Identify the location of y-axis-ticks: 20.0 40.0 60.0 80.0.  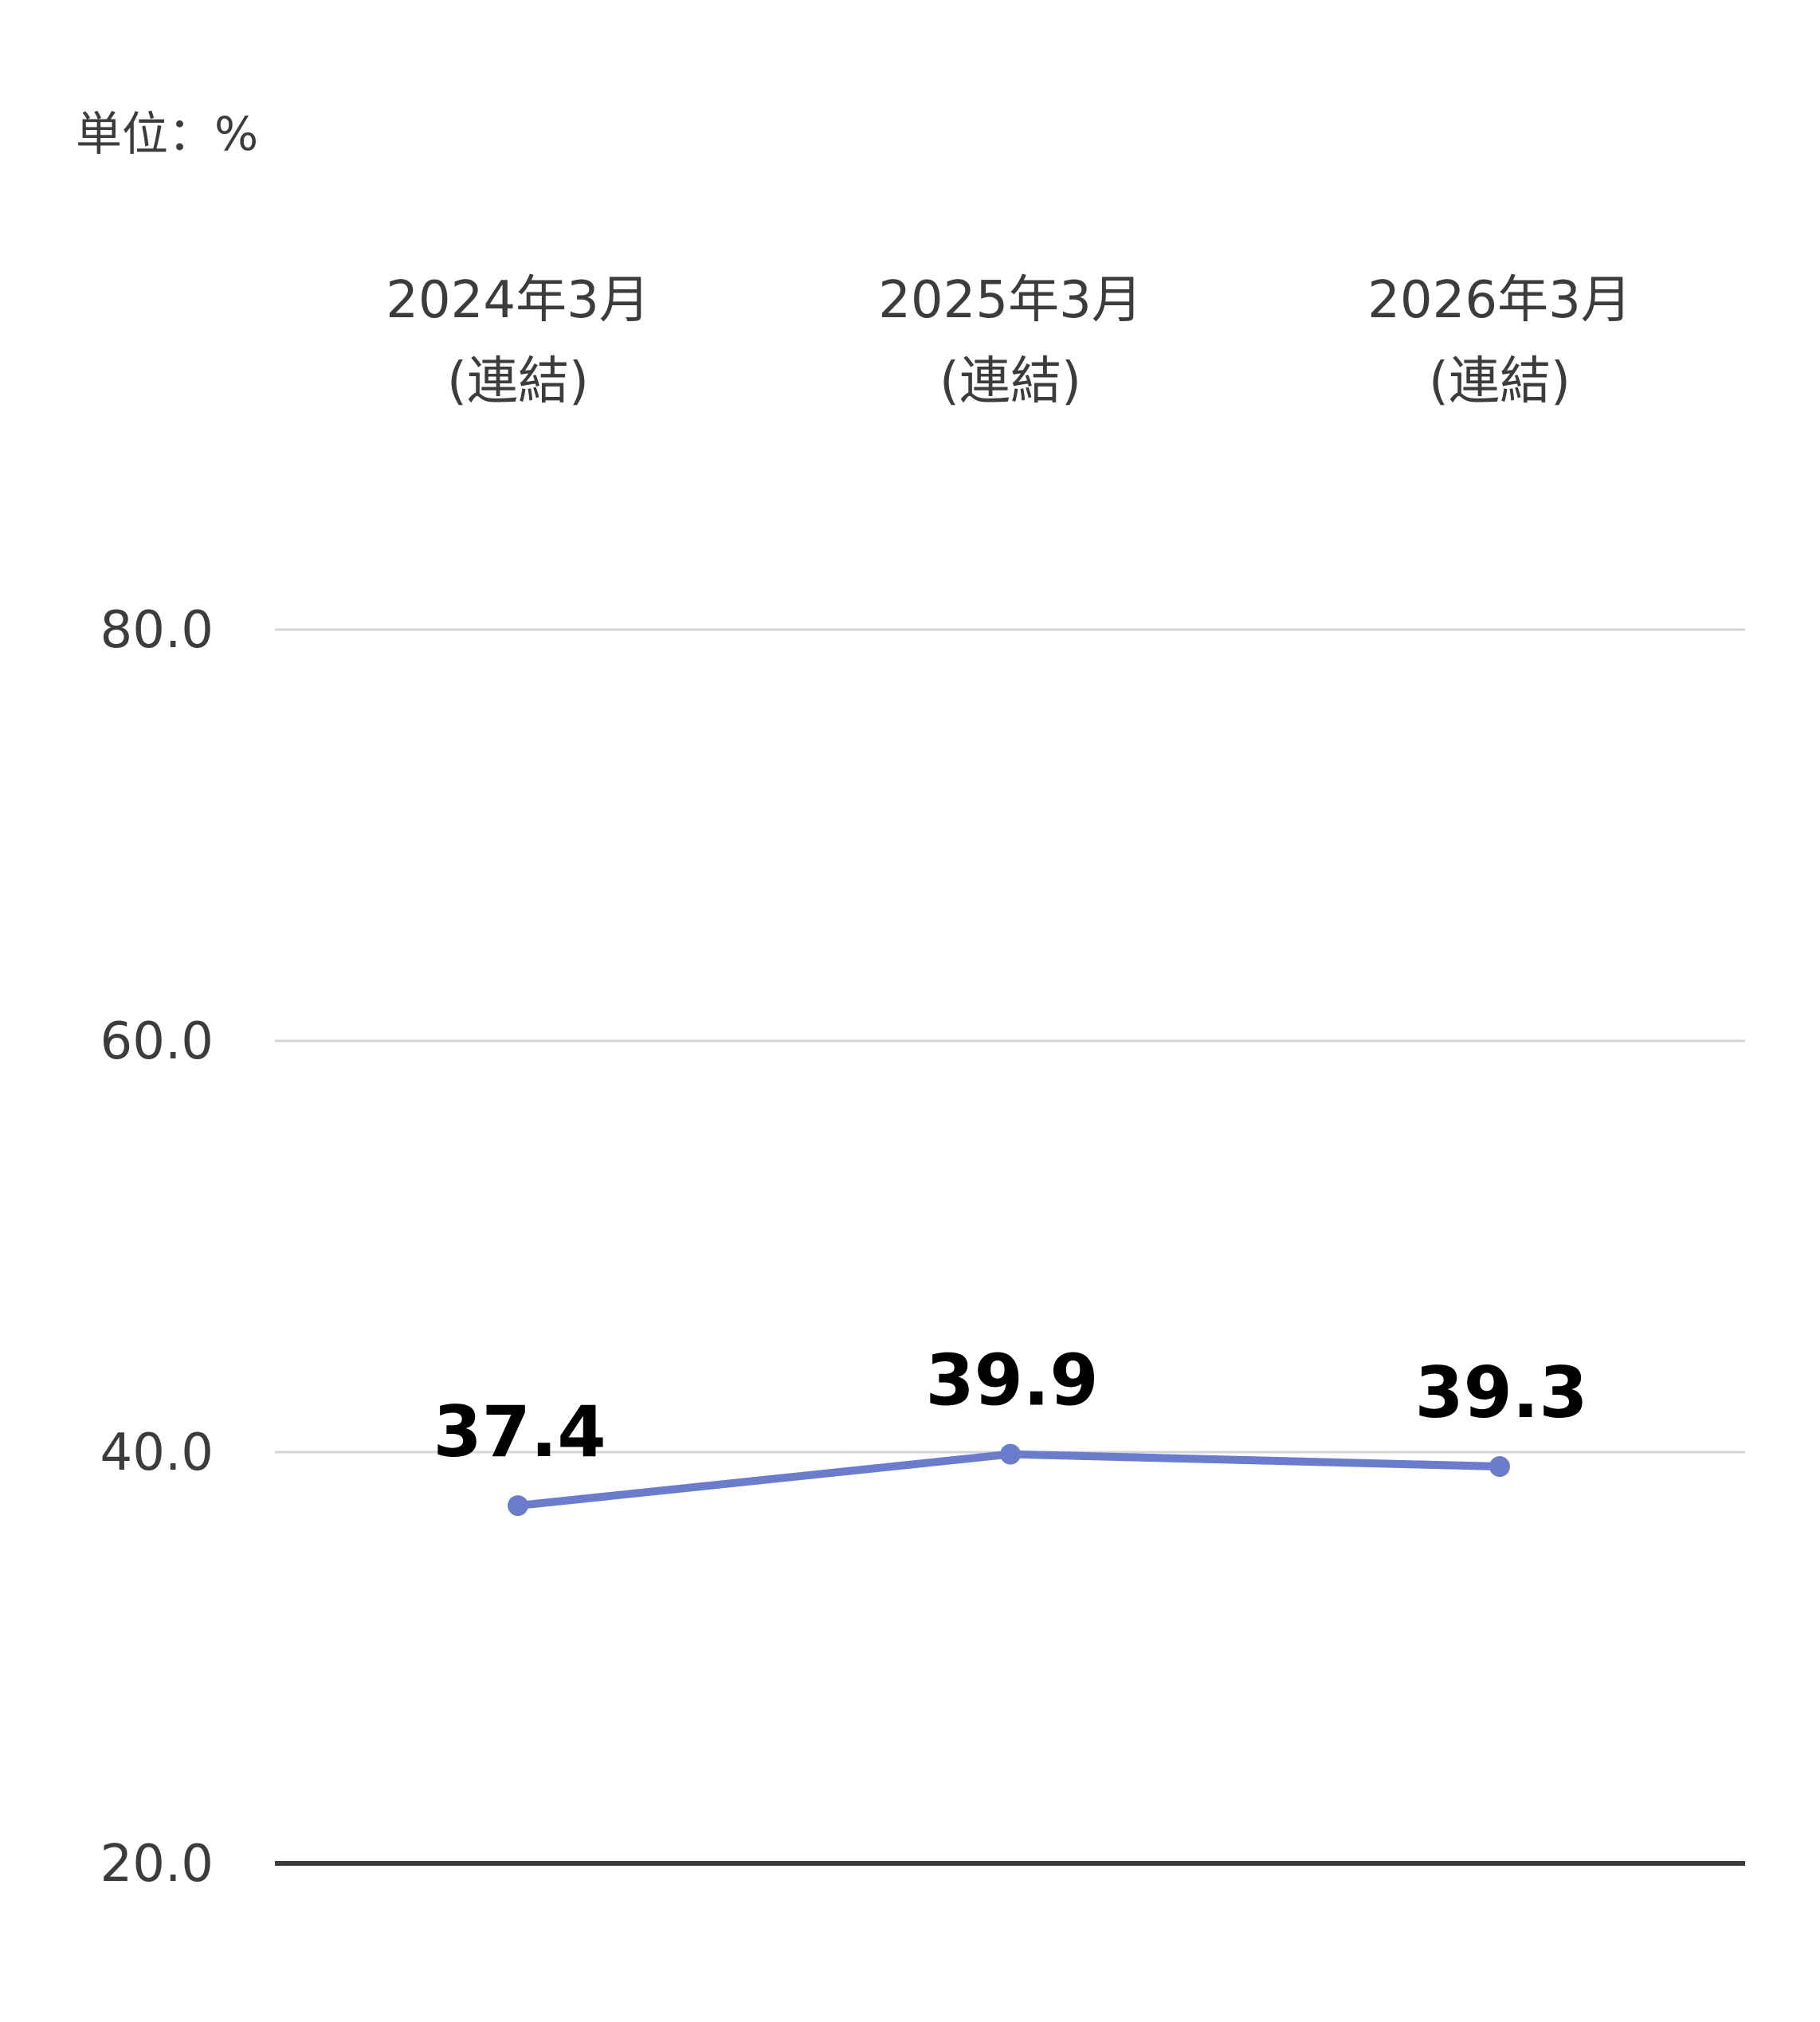
(157, 1247).